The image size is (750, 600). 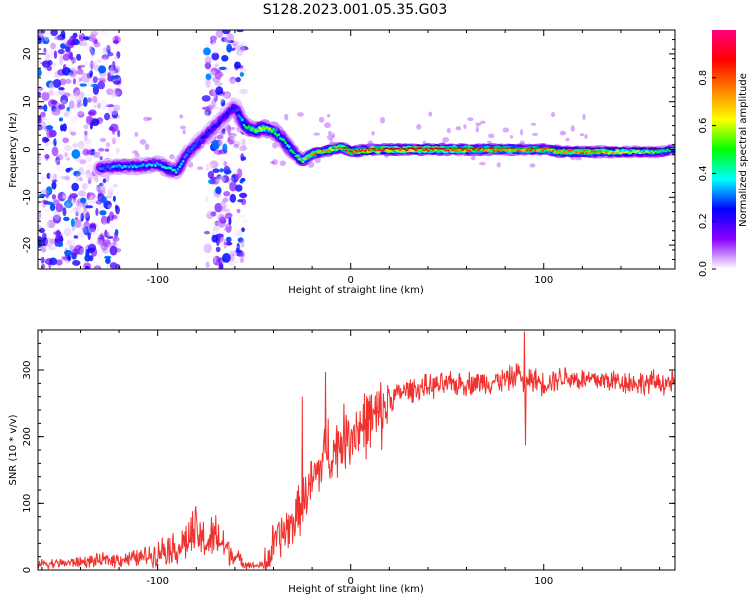 I want to click on y-tick-label: -20, so click(x=27, y=245).